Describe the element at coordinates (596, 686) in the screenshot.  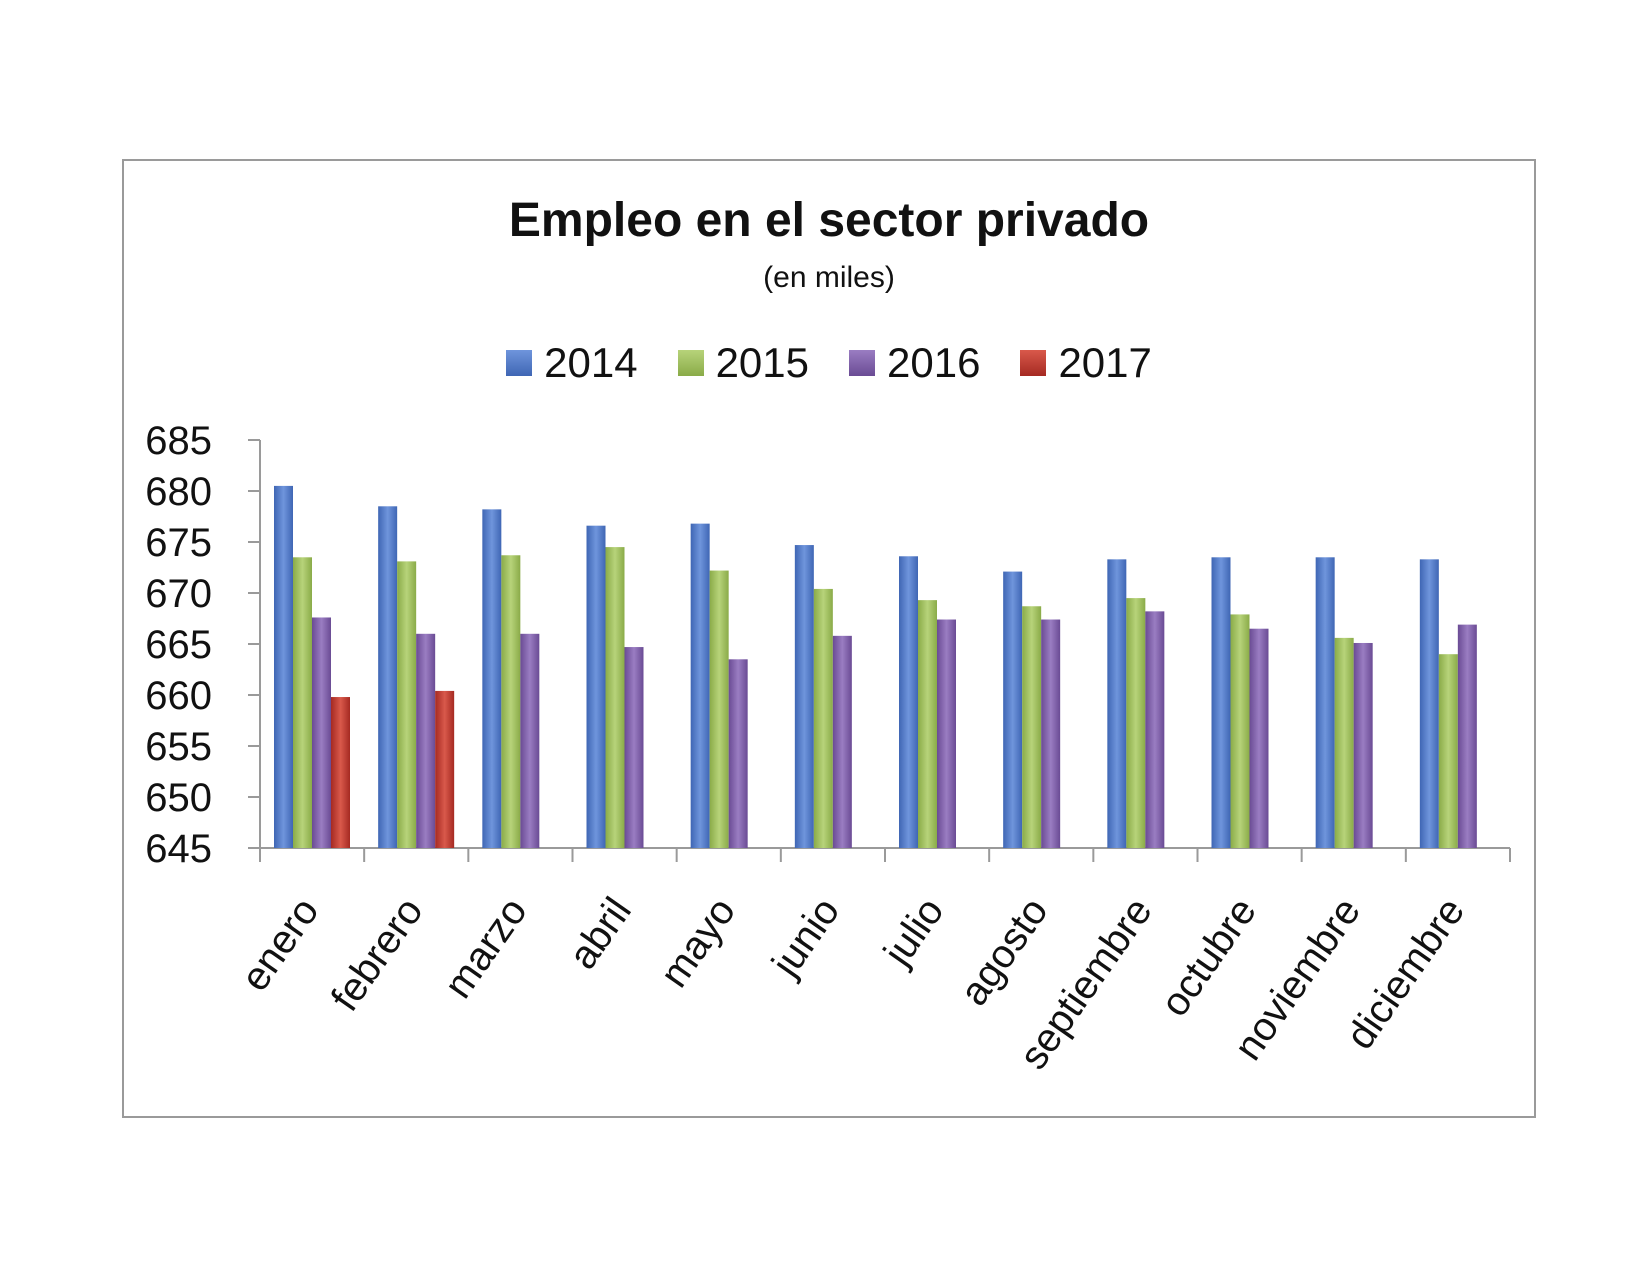
I see `bar-2014-abril` at that location.